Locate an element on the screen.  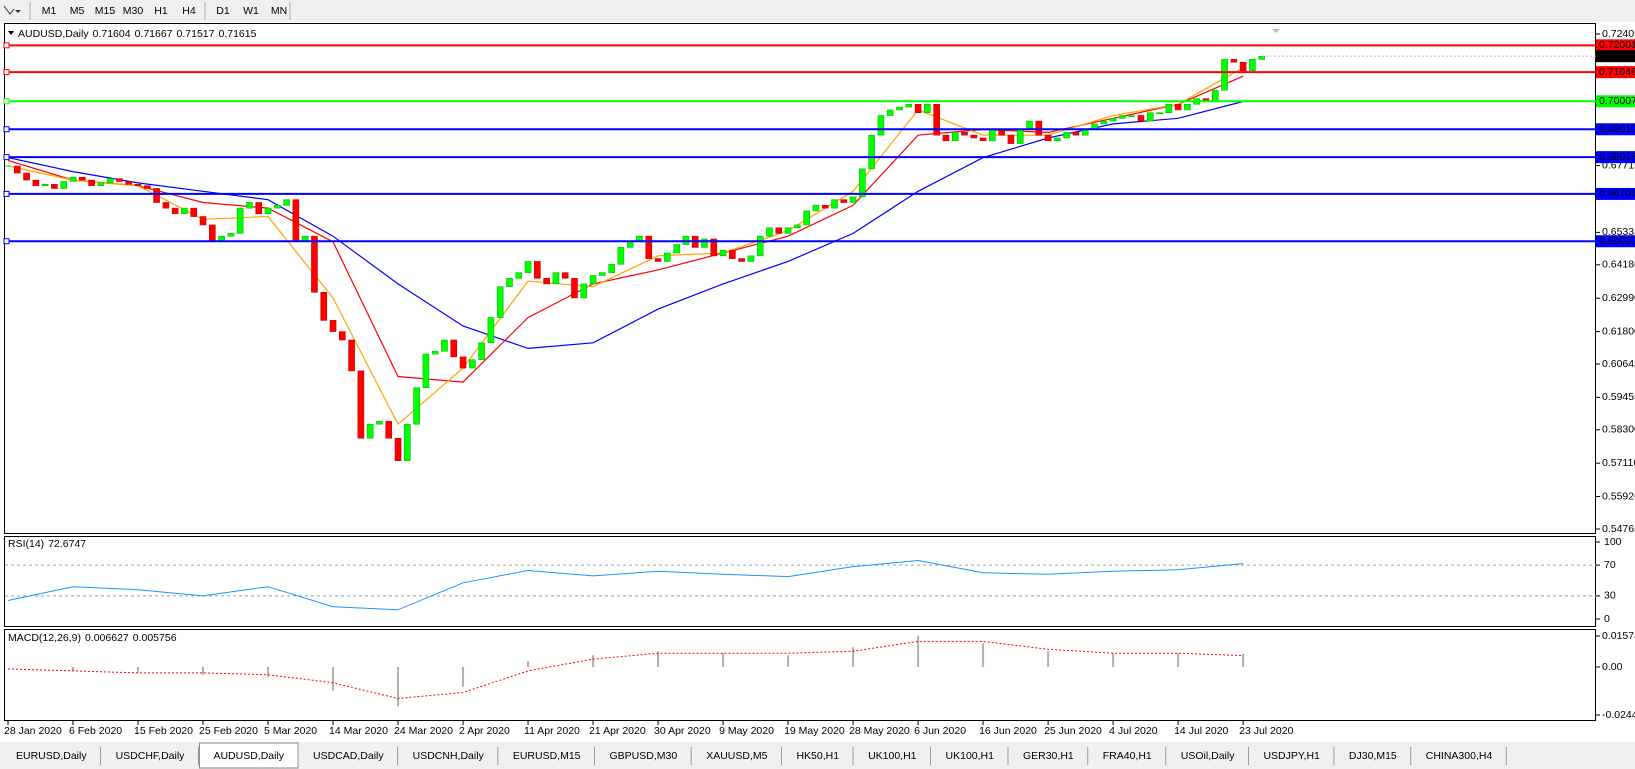
tab-label: USDJPY,H1 is located at coordinates (1291, 756).